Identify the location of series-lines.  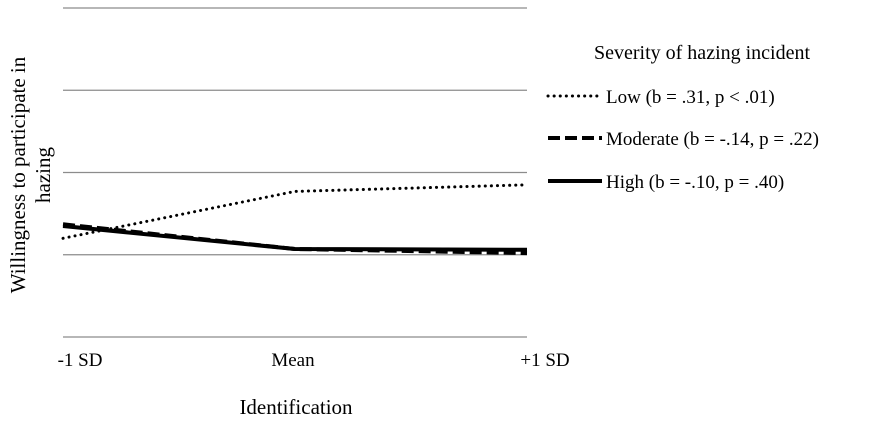
(295, 219).